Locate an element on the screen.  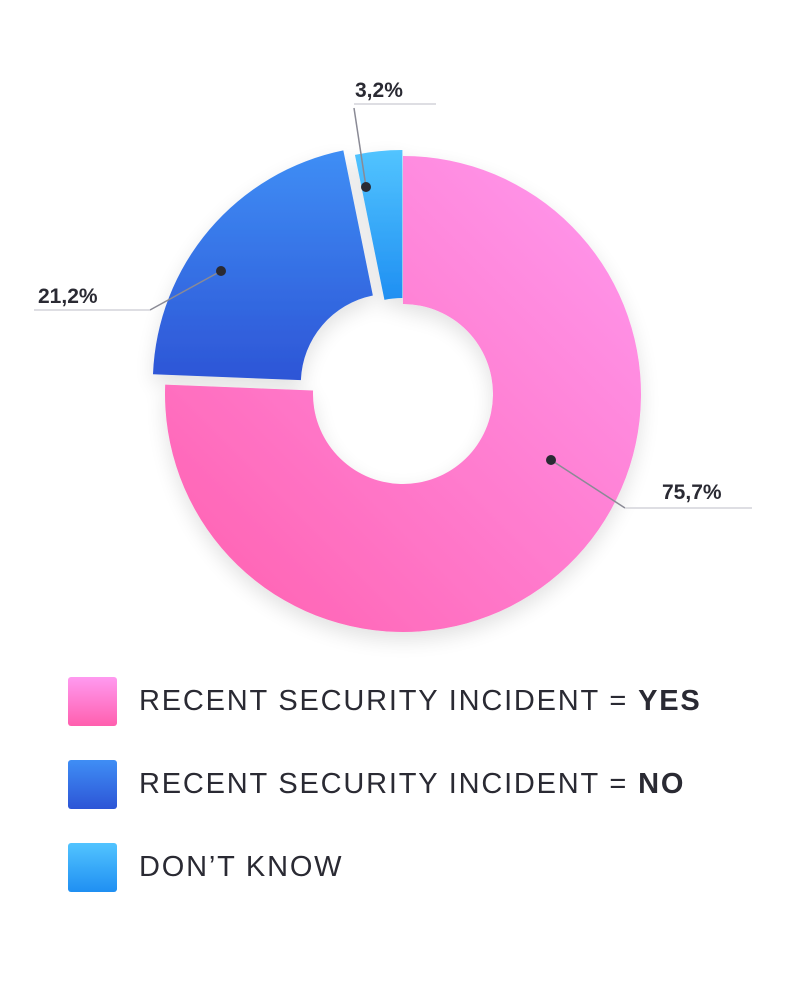
legend-swatch-dont-know is located at coordinates (92, 867).